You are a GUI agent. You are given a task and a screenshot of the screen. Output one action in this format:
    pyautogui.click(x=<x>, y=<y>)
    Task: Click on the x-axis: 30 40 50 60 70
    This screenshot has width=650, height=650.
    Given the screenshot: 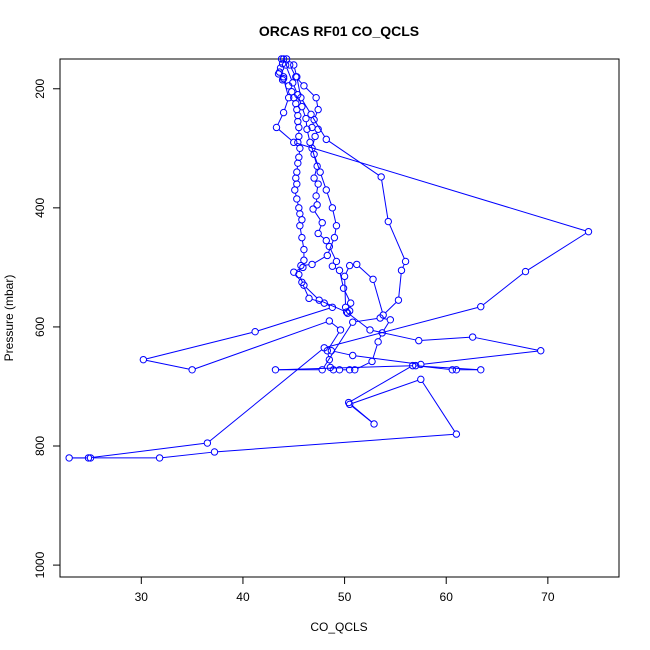 What is the action you would take?
    pyautogui.click(x=345, y=590)
    